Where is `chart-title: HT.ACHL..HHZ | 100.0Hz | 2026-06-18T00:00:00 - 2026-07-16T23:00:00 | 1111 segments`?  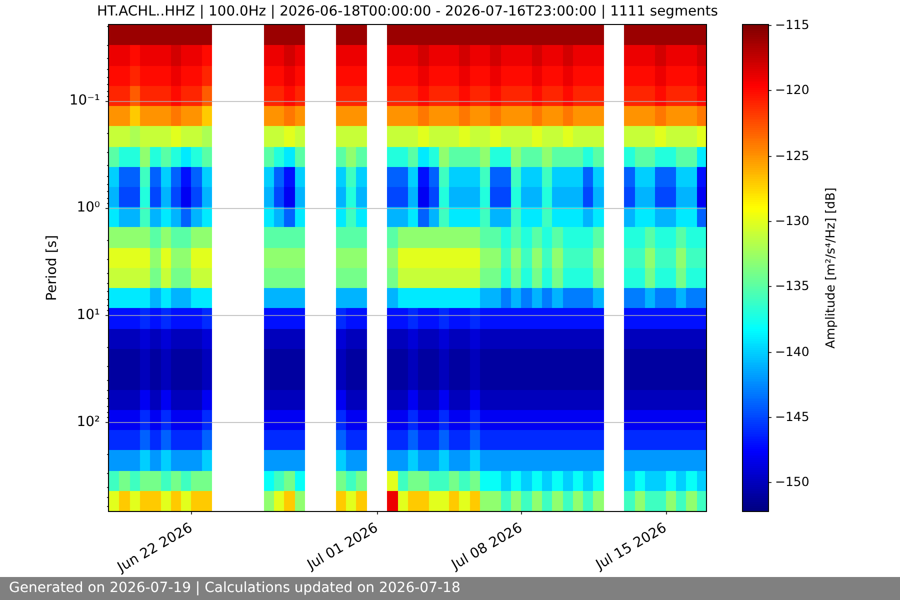
chart-title: HT.ACHL..HHZ | 100.0Hz | 2026-06-18T00:00:00 - 2026-07-16T23:00:00 | 1111 segments is located at coordinates (407, 12).